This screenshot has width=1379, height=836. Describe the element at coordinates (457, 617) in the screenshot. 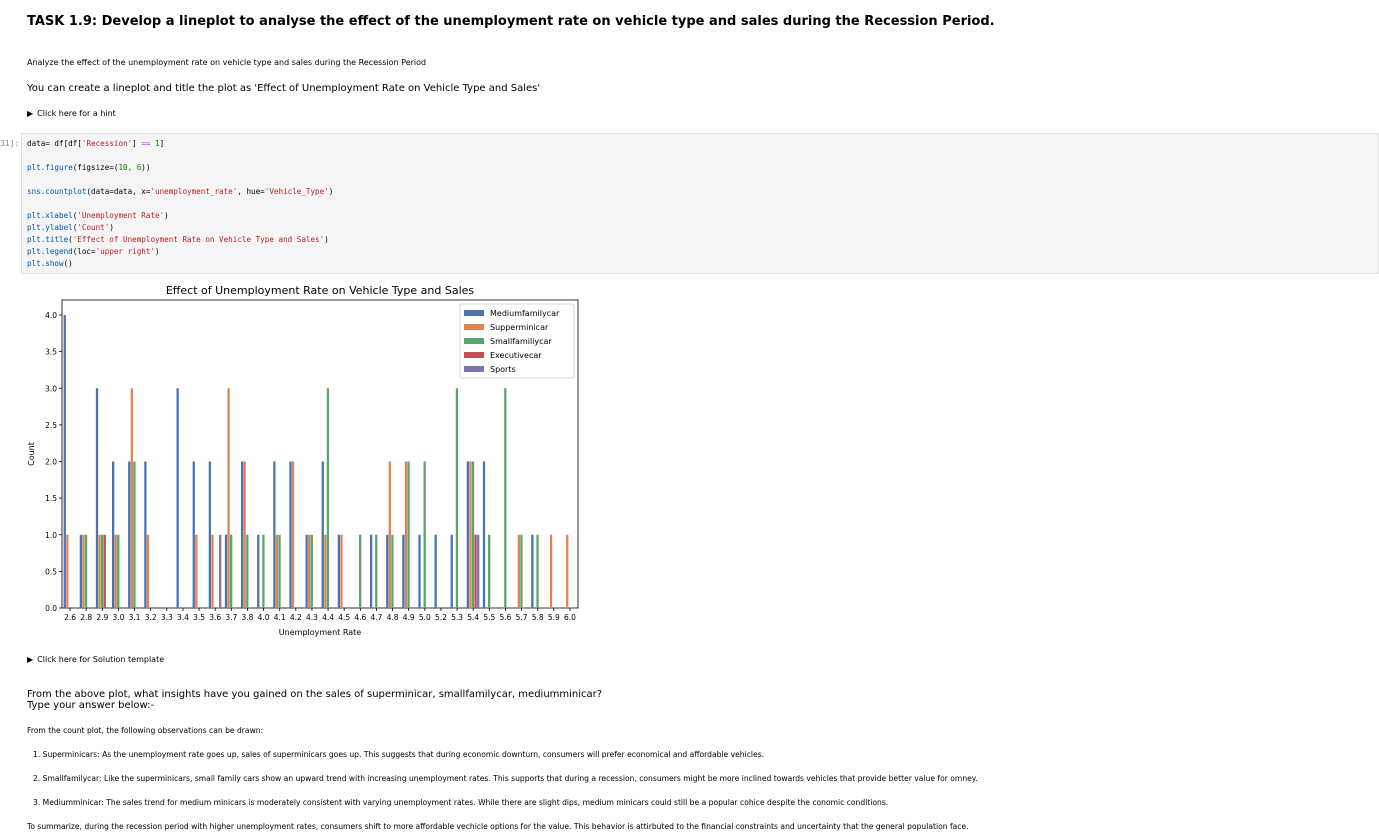

I see `x-tick-label: 5.3` at that location.